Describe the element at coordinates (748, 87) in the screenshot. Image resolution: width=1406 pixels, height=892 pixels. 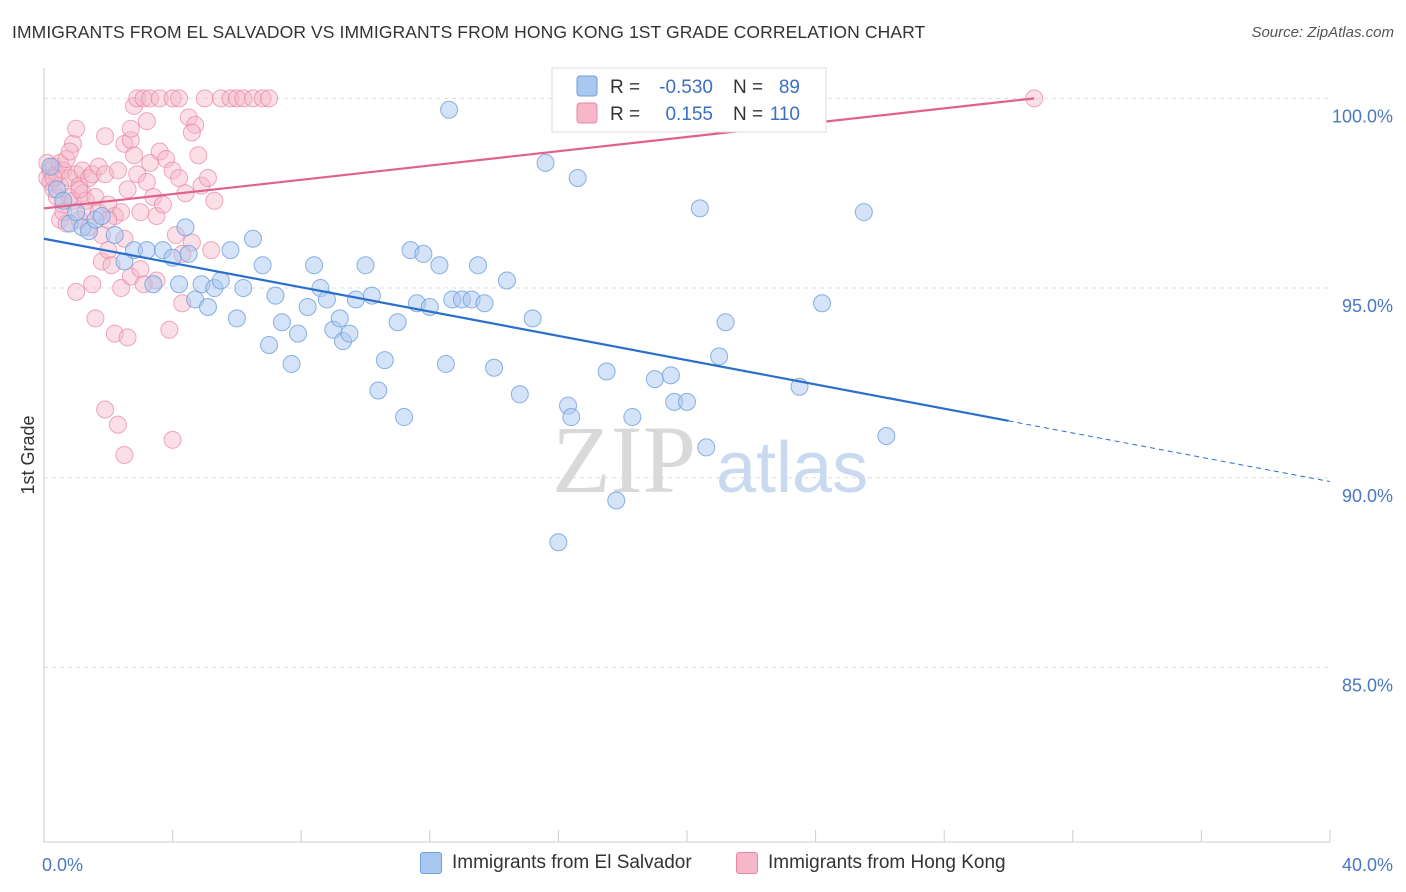
I see `stats-n-label-blue: N =` at that location.